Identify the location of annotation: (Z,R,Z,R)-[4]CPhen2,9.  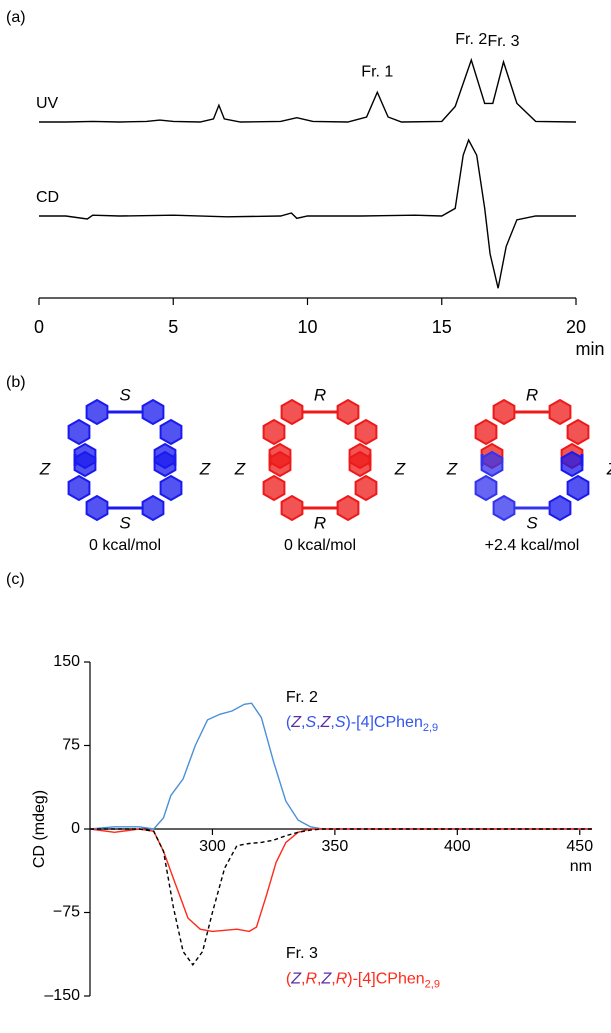
(363, 981).